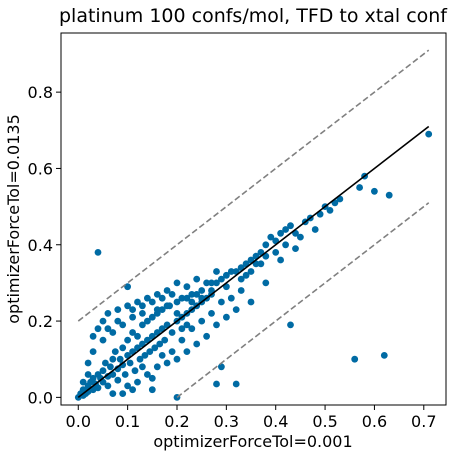  Describe the element at coordinates (127, 421) in the screenshot. I see `x-tick-label: 0.1` at that location.